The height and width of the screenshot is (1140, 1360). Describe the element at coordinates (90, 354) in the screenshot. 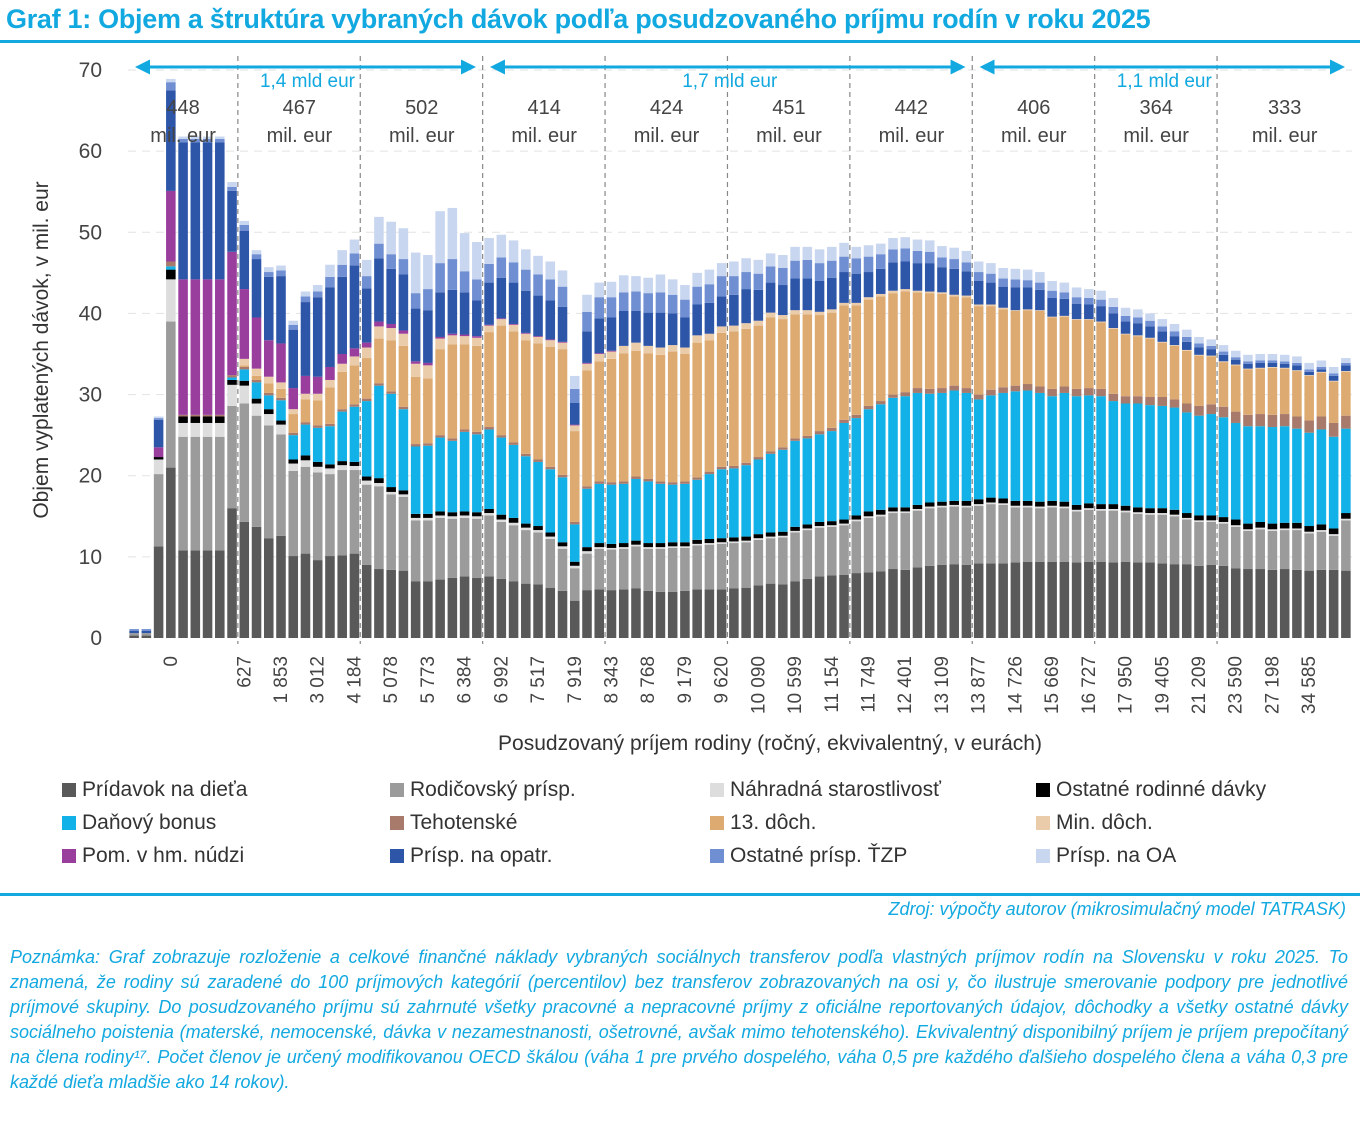

I see `y-axis: 0 10 20 30 40 50 60 70` at that location.